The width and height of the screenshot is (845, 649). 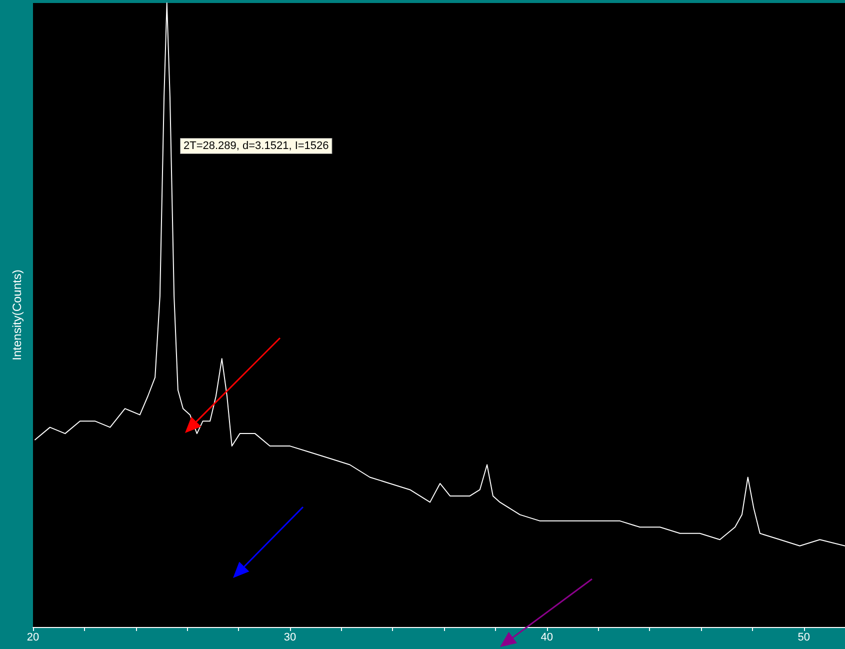 What do you see at coordinates (547, 638) in the screenshot?
I see `x-tick-label: 40` at bounding box center [547, 638].